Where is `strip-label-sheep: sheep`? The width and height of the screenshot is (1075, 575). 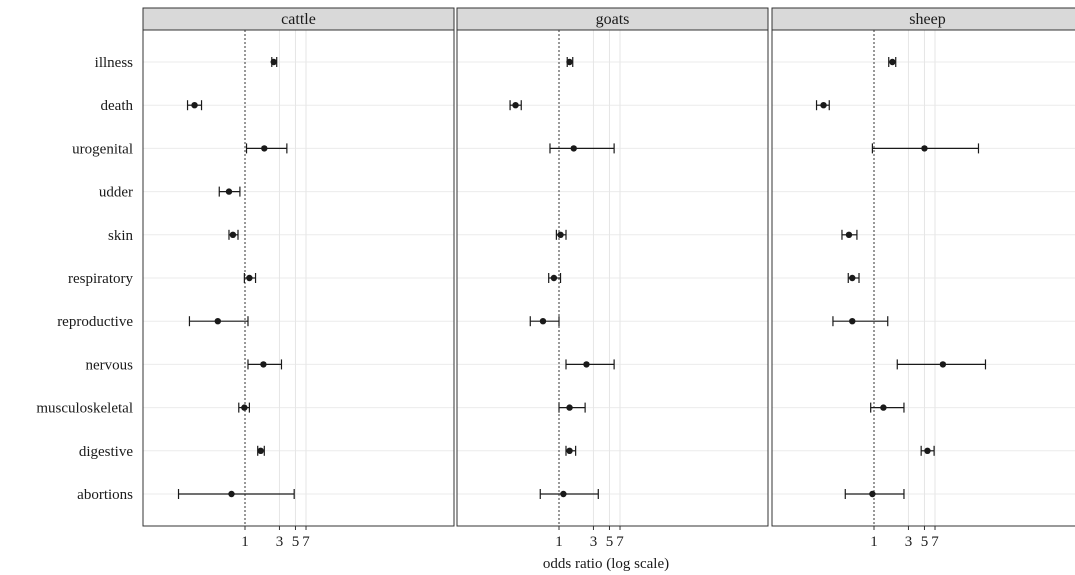
strip-label-sheep: sheep is located at coordinates (927, 19).